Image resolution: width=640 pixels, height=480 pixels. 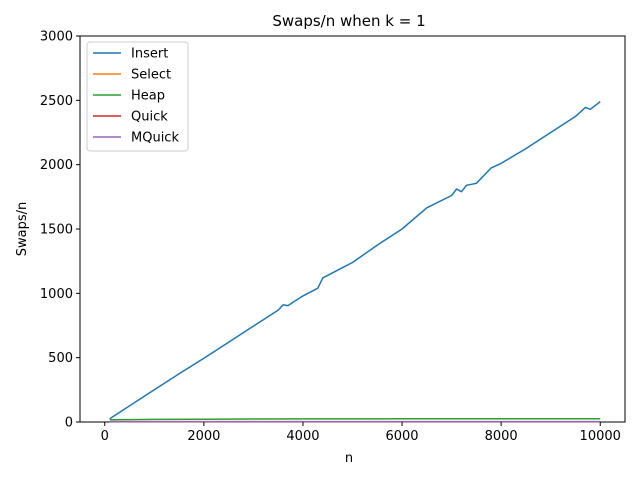 What do you see at coordinates (149, 117) in the screenshot?
I see `legend-label-quick: Quick` at bounding box center [149, 117].